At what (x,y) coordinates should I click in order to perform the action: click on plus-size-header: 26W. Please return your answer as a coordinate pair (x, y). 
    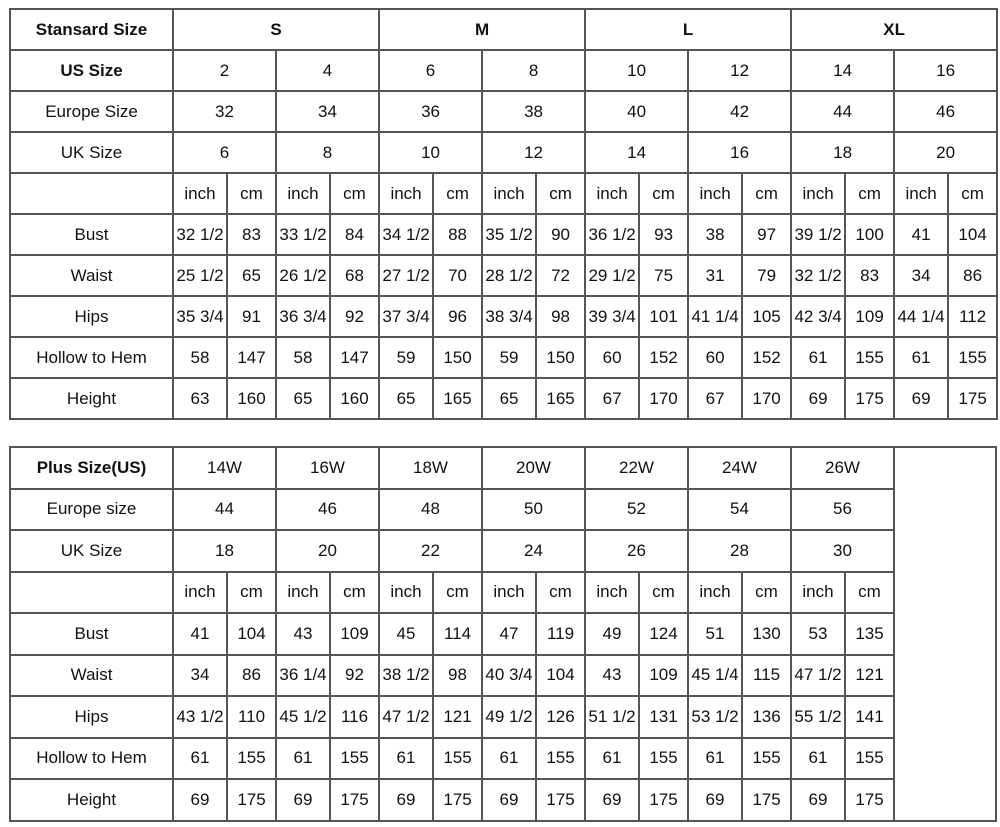
    Looking at the image, I should click on (842, 468).